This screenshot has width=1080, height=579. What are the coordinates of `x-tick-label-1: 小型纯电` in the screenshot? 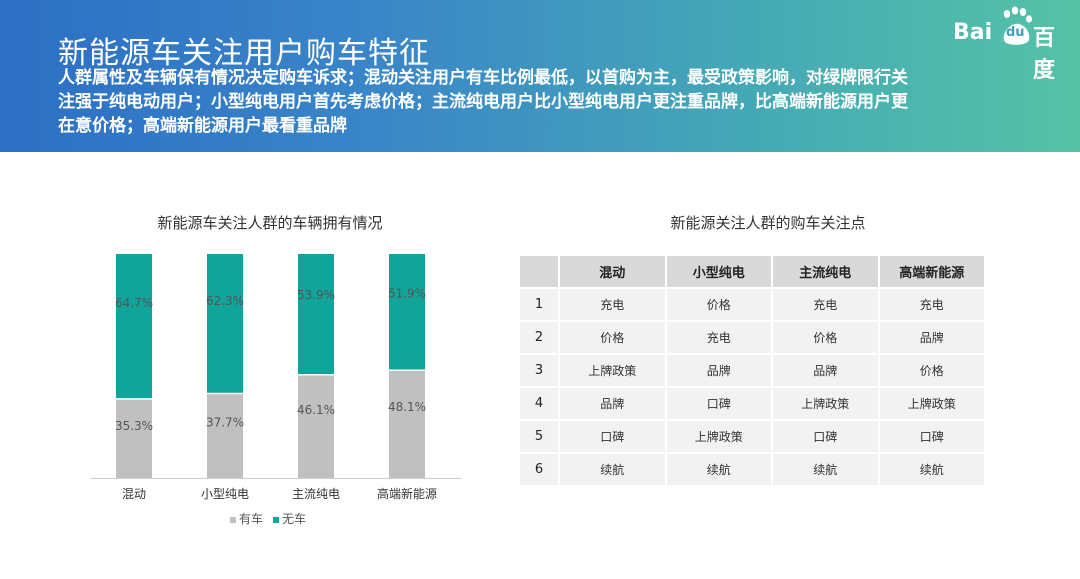 It's located at (225, 494).